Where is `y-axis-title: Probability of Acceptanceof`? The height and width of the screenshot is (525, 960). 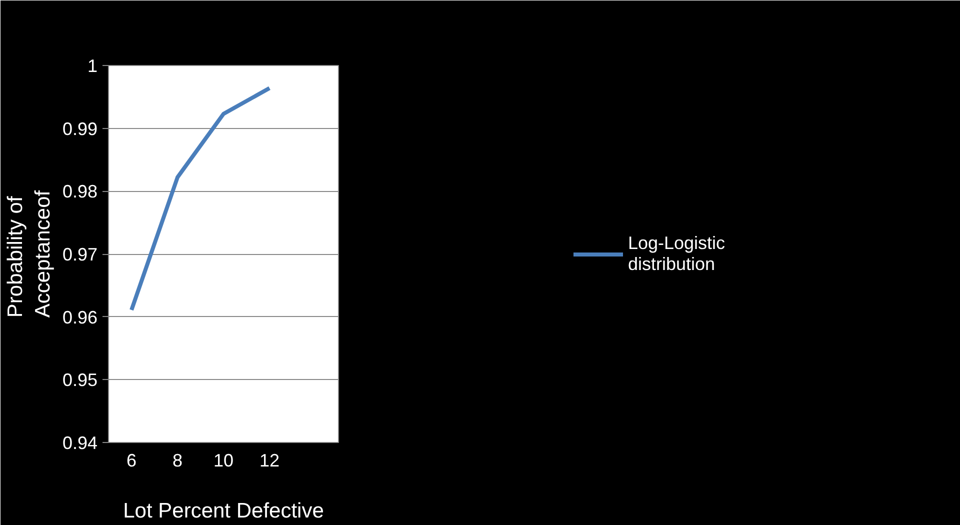 y-axis-title: Probability of Acceptanceof is located at coordinates (29, 254).